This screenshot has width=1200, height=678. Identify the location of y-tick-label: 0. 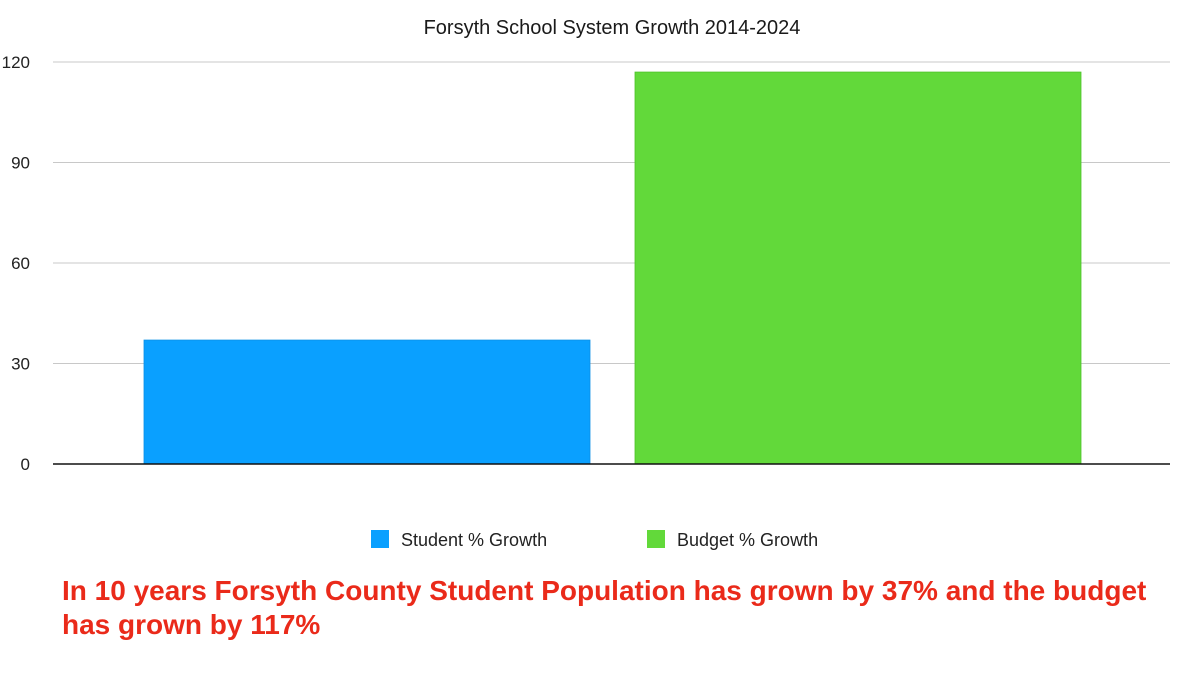
(25, 464).